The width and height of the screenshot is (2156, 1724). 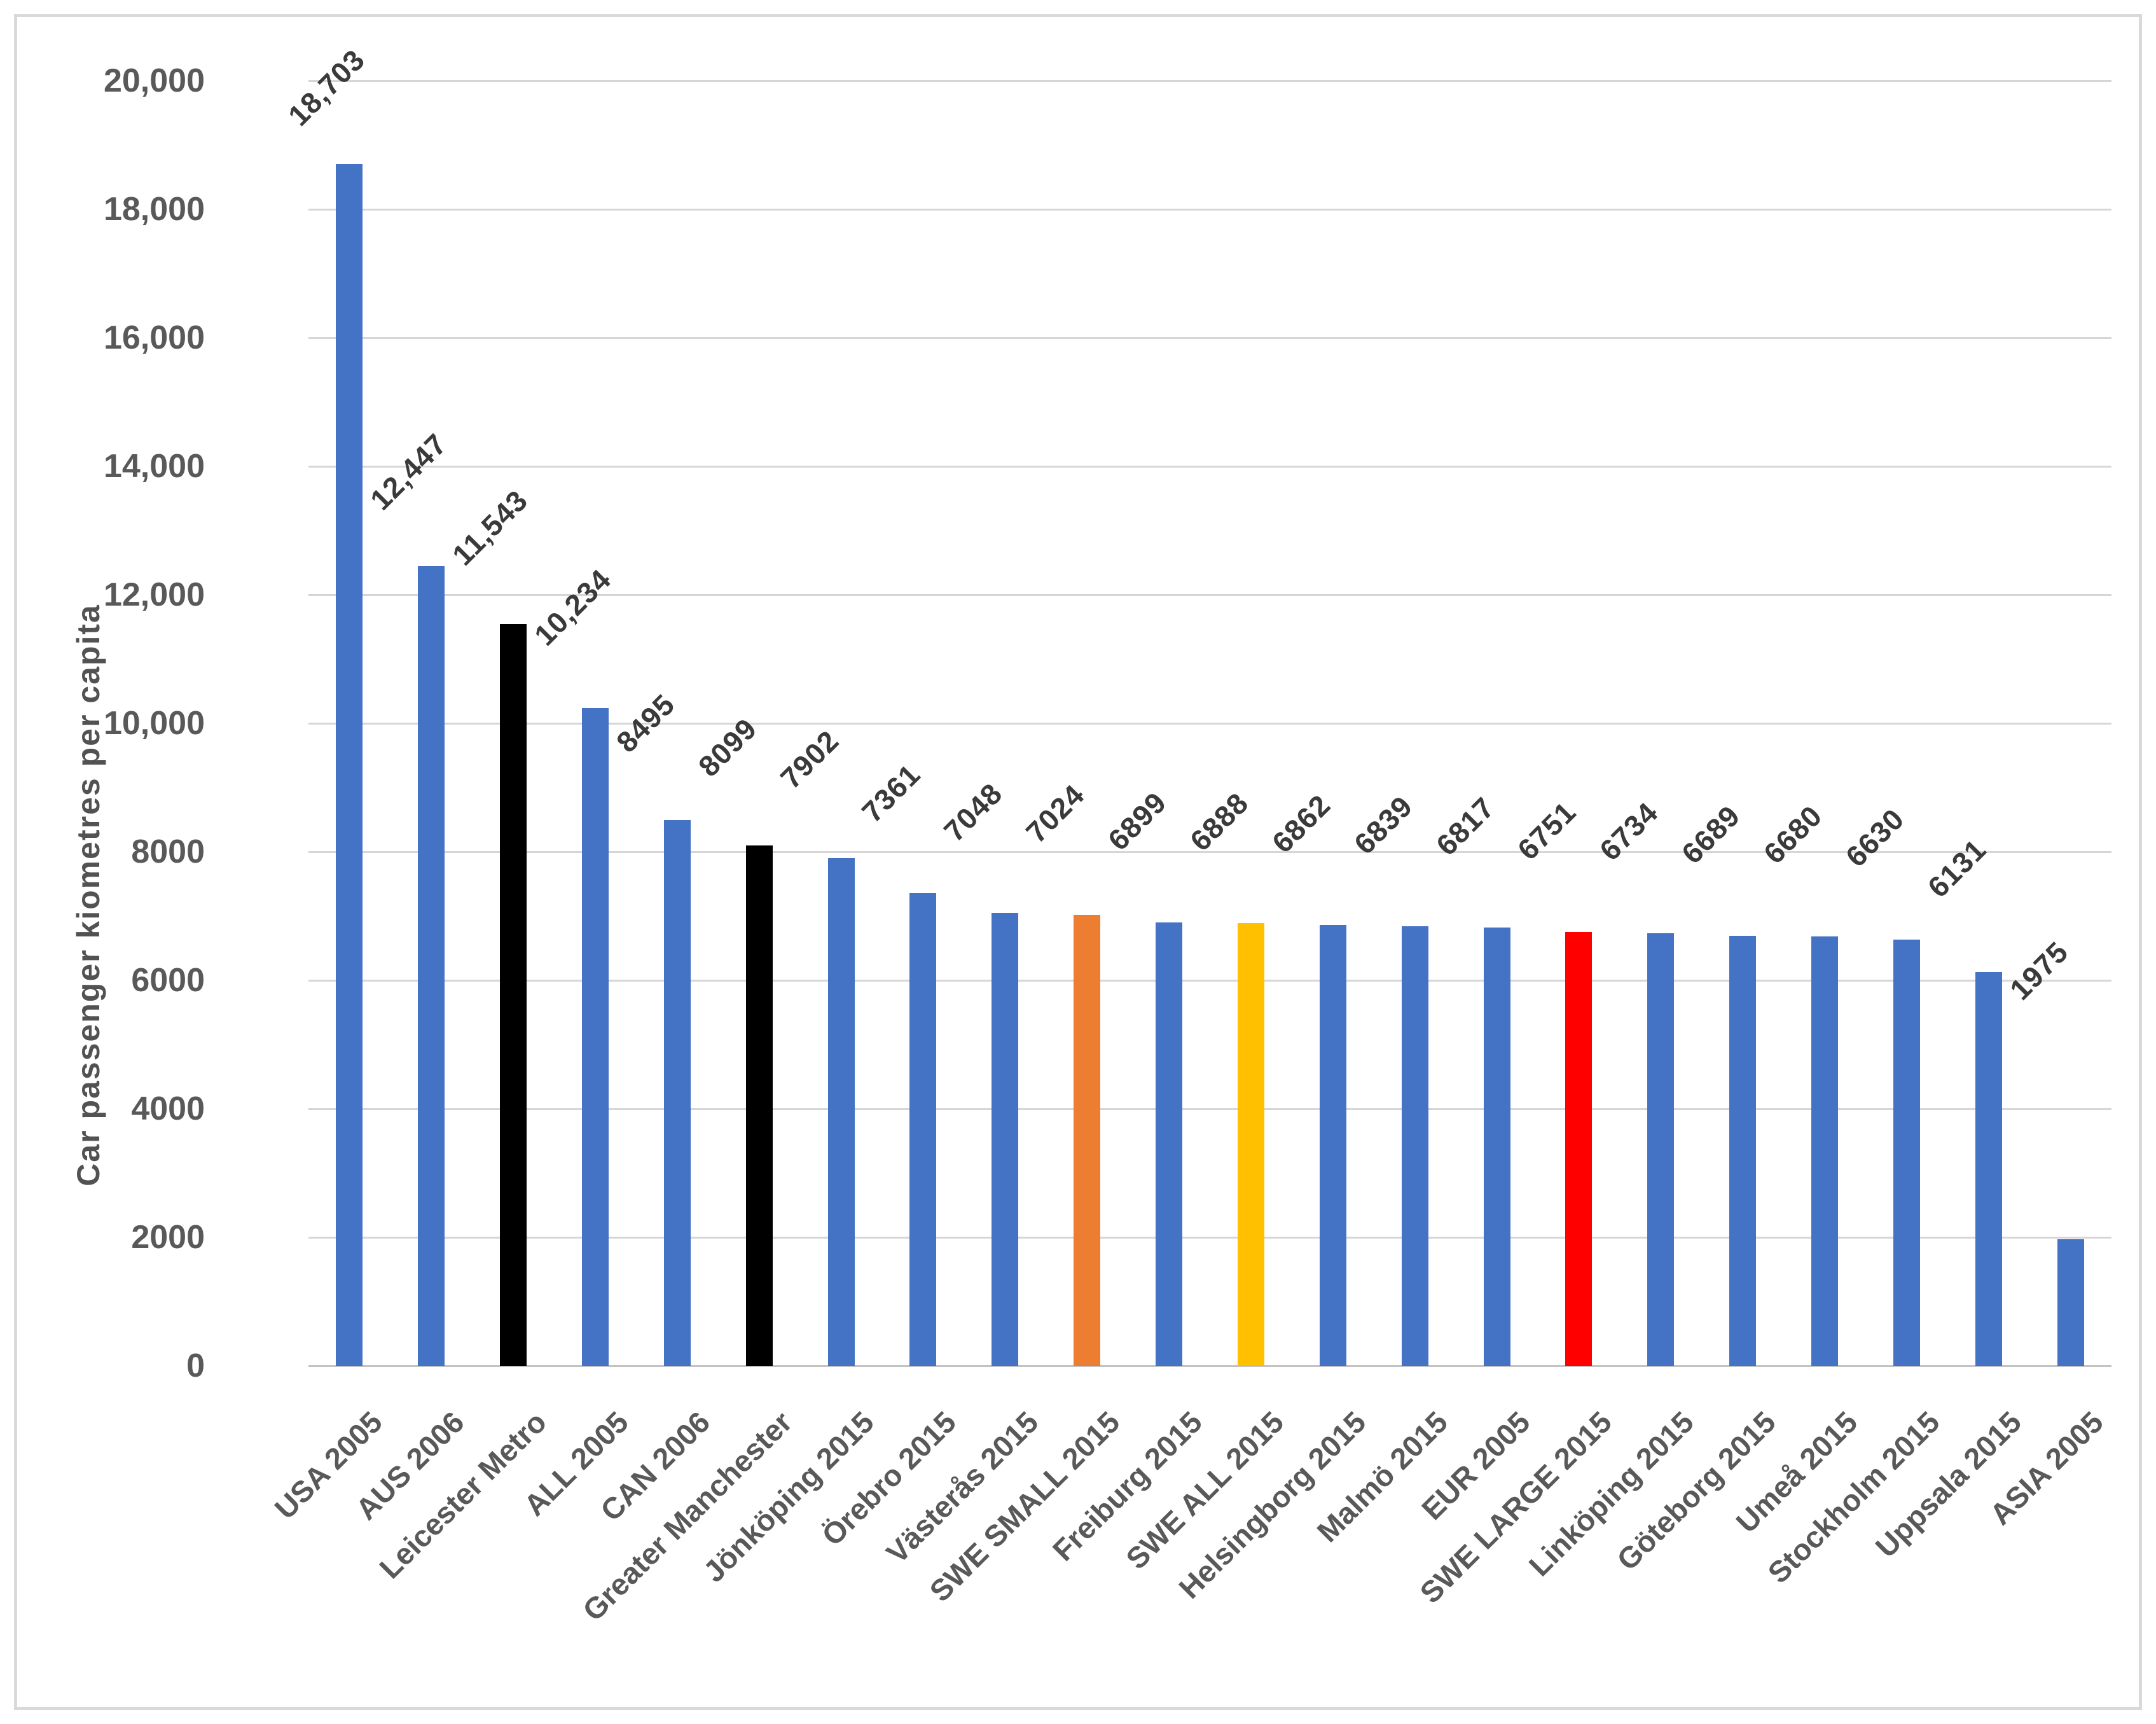 What do you see at coordinates (431, 966) in the screenshot?
I see `bar-AUS 2006` at bounding box center [431, 966].